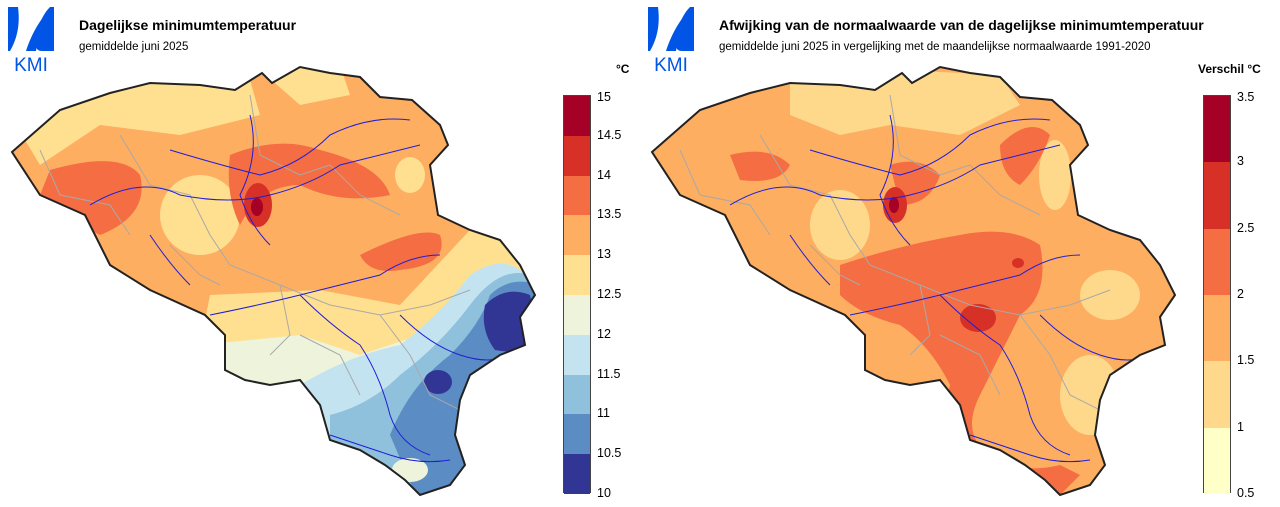 The image size is (1280, 507). I want to click on legend-tick-label: 13, so click(604, 254).